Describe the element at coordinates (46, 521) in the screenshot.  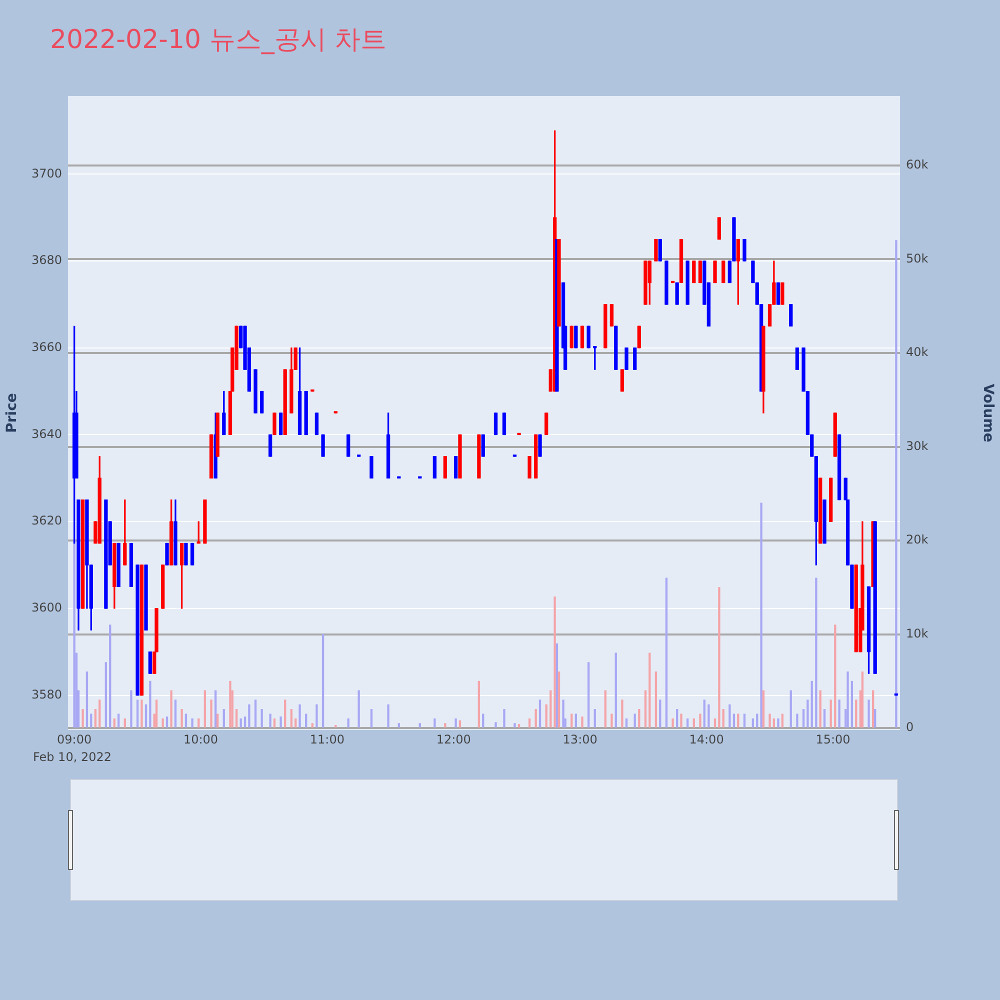
I see `y-tick-label: 3620` at that location.